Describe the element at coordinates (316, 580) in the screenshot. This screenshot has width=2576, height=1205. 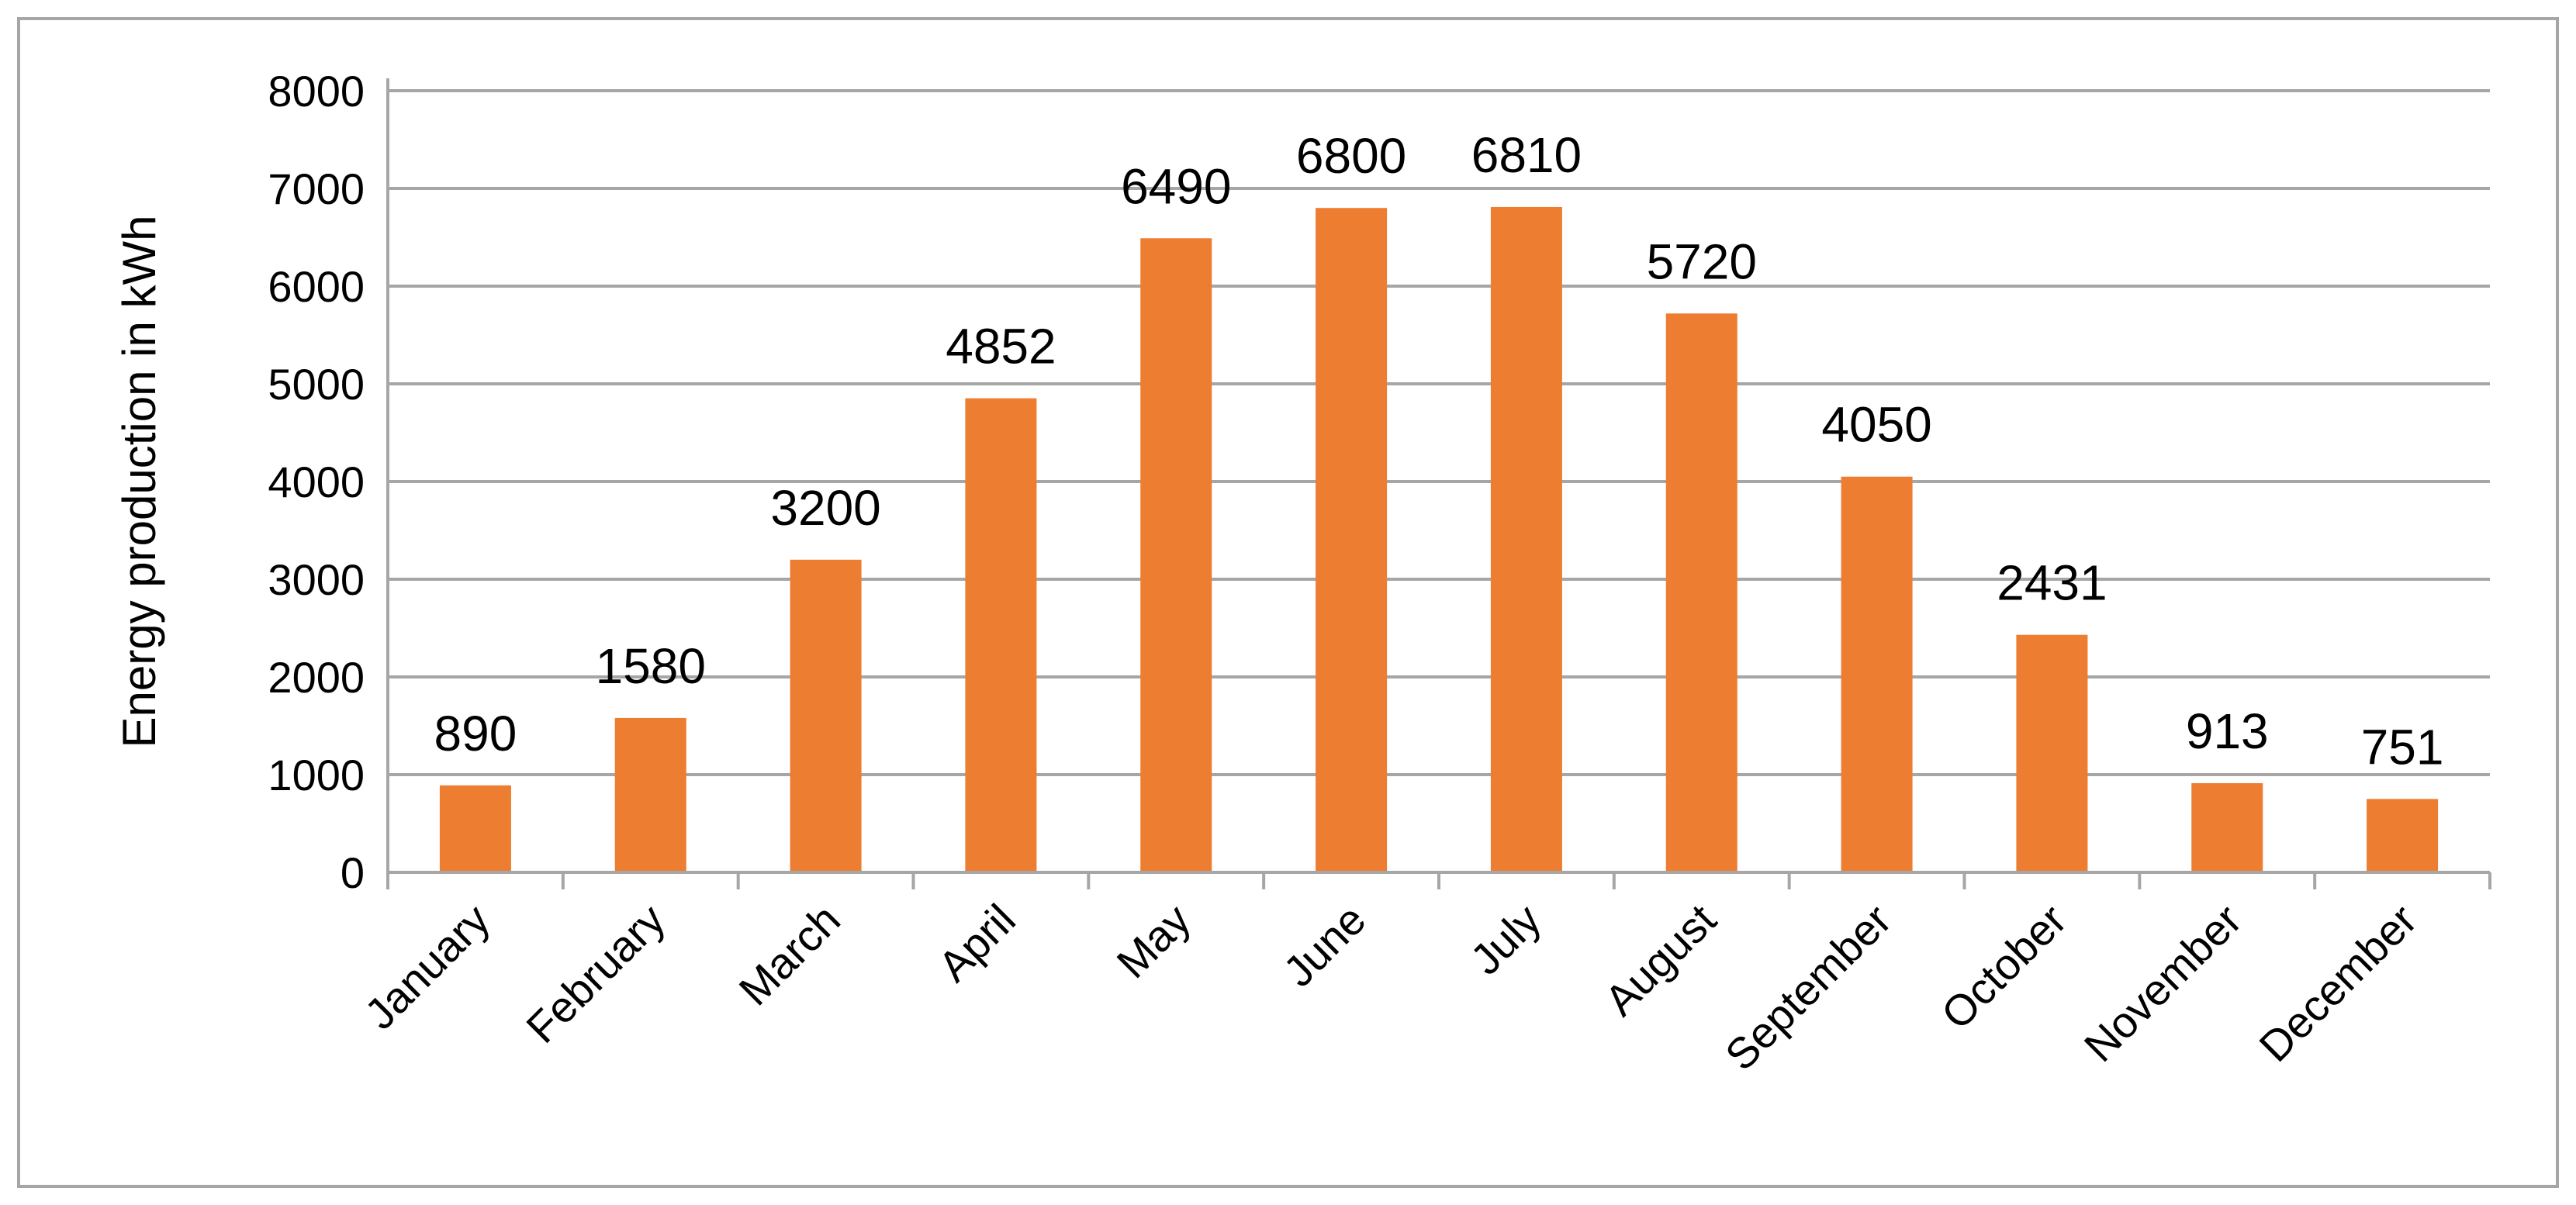
I see `y-tick-label-3000: 3000` at that location.